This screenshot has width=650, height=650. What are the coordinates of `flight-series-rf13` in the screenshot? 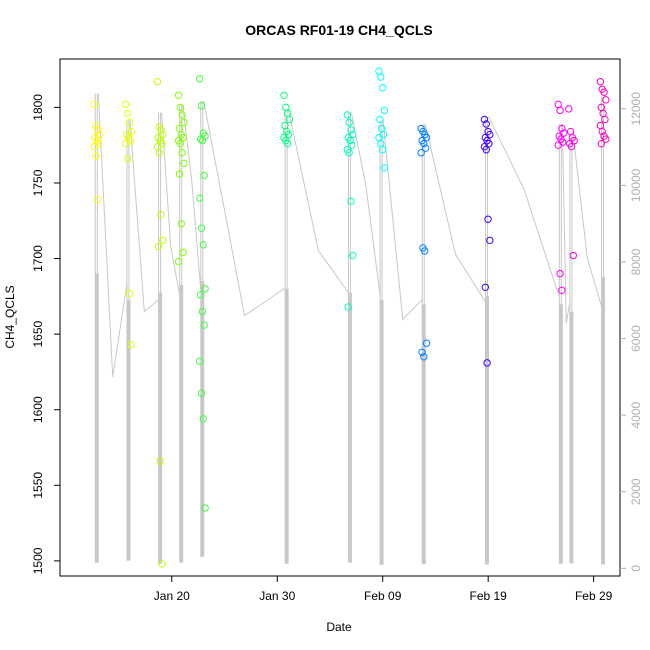 It's located at (603, 112).